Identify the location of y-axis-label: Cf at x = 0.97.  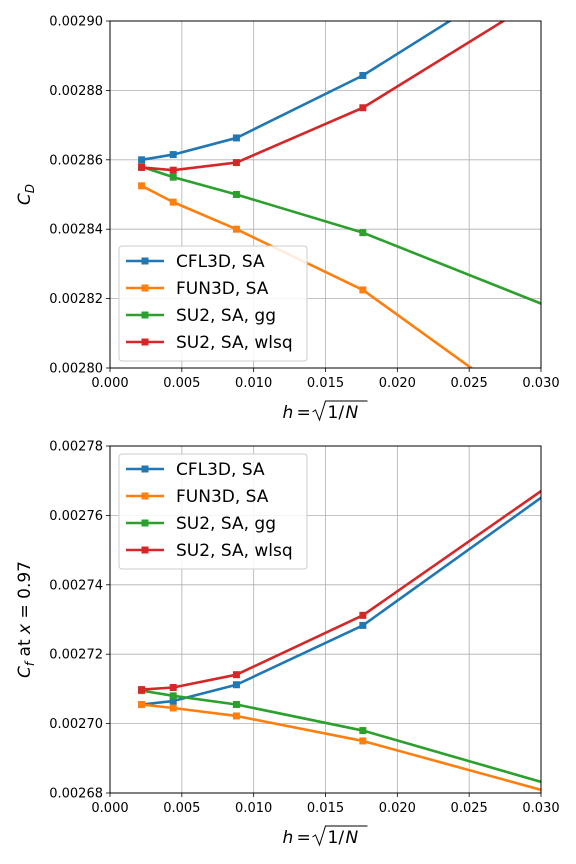
(26, 619).